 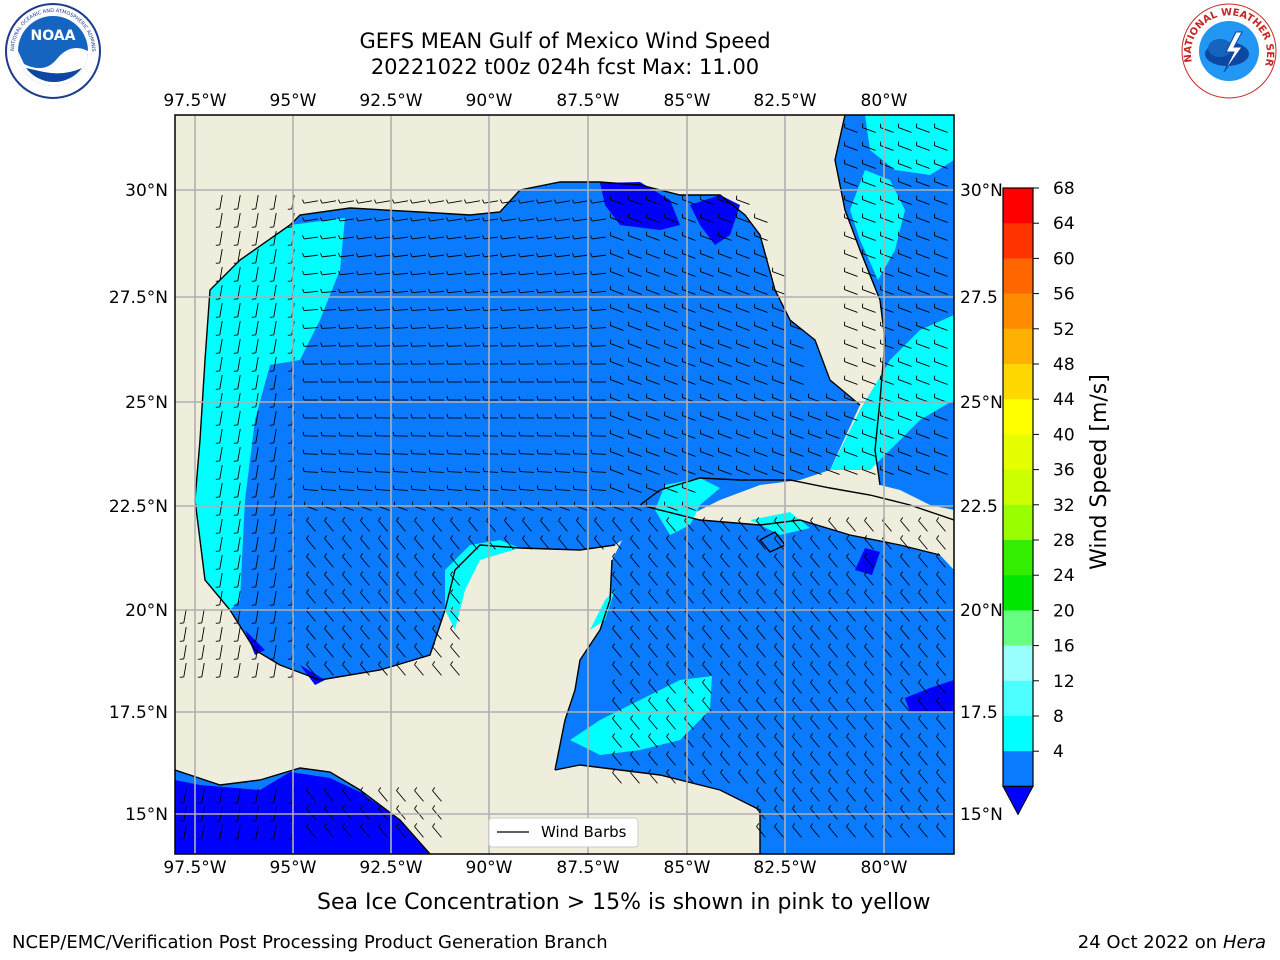 I want to click on wind-8-12-region-yucatan-north, so click(x=482, y=585).